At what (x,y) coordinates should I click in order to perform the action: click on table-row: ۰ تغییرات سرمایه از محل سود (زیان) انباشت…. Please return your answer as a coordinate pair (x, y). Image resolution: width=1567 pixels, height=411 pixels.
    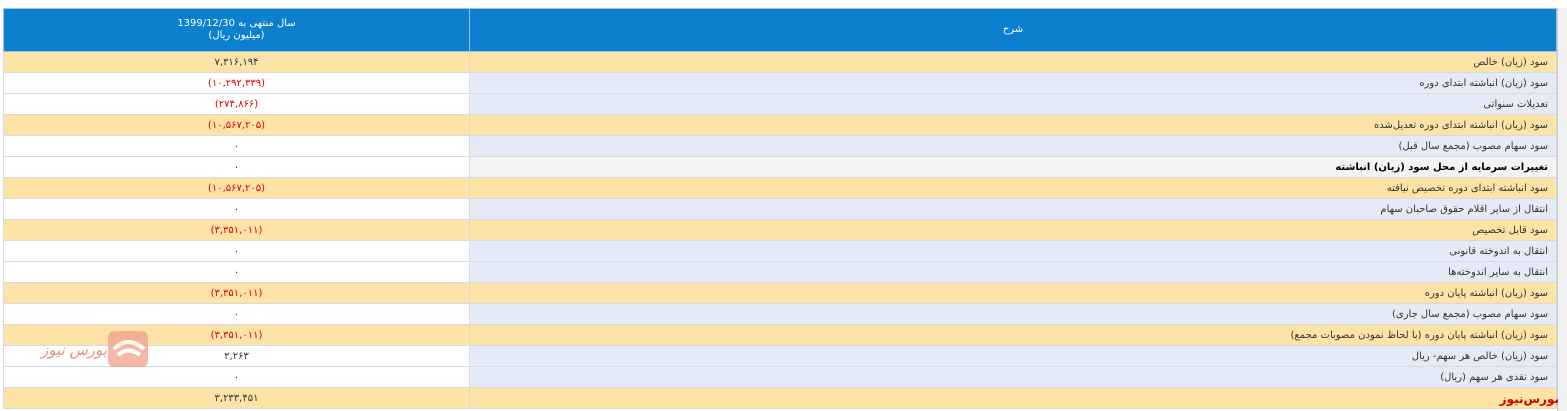
    Looking at the image, I should click on (780, 167).